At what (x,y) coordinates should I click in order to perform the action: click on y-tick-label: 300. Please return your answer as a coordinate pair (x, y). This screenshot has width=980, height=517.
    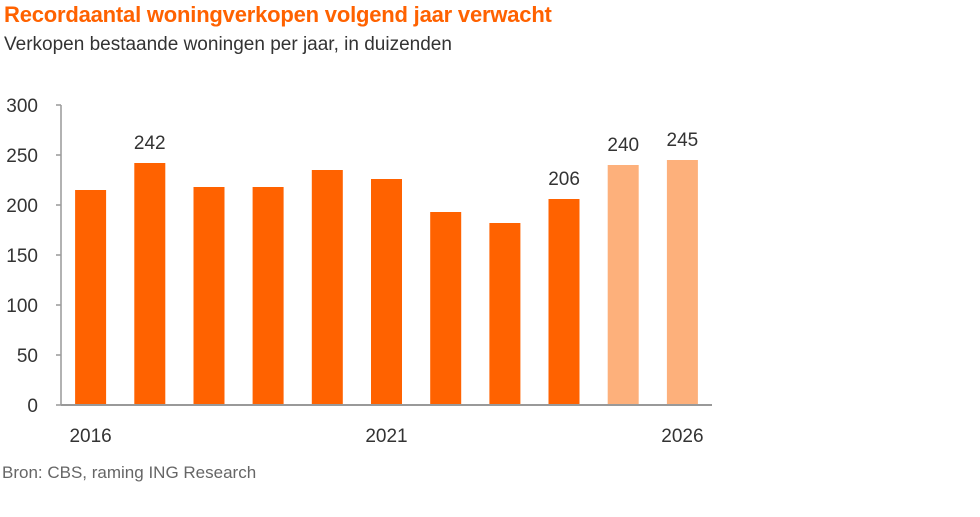
    Looking at the image, I should click on (22, 106).